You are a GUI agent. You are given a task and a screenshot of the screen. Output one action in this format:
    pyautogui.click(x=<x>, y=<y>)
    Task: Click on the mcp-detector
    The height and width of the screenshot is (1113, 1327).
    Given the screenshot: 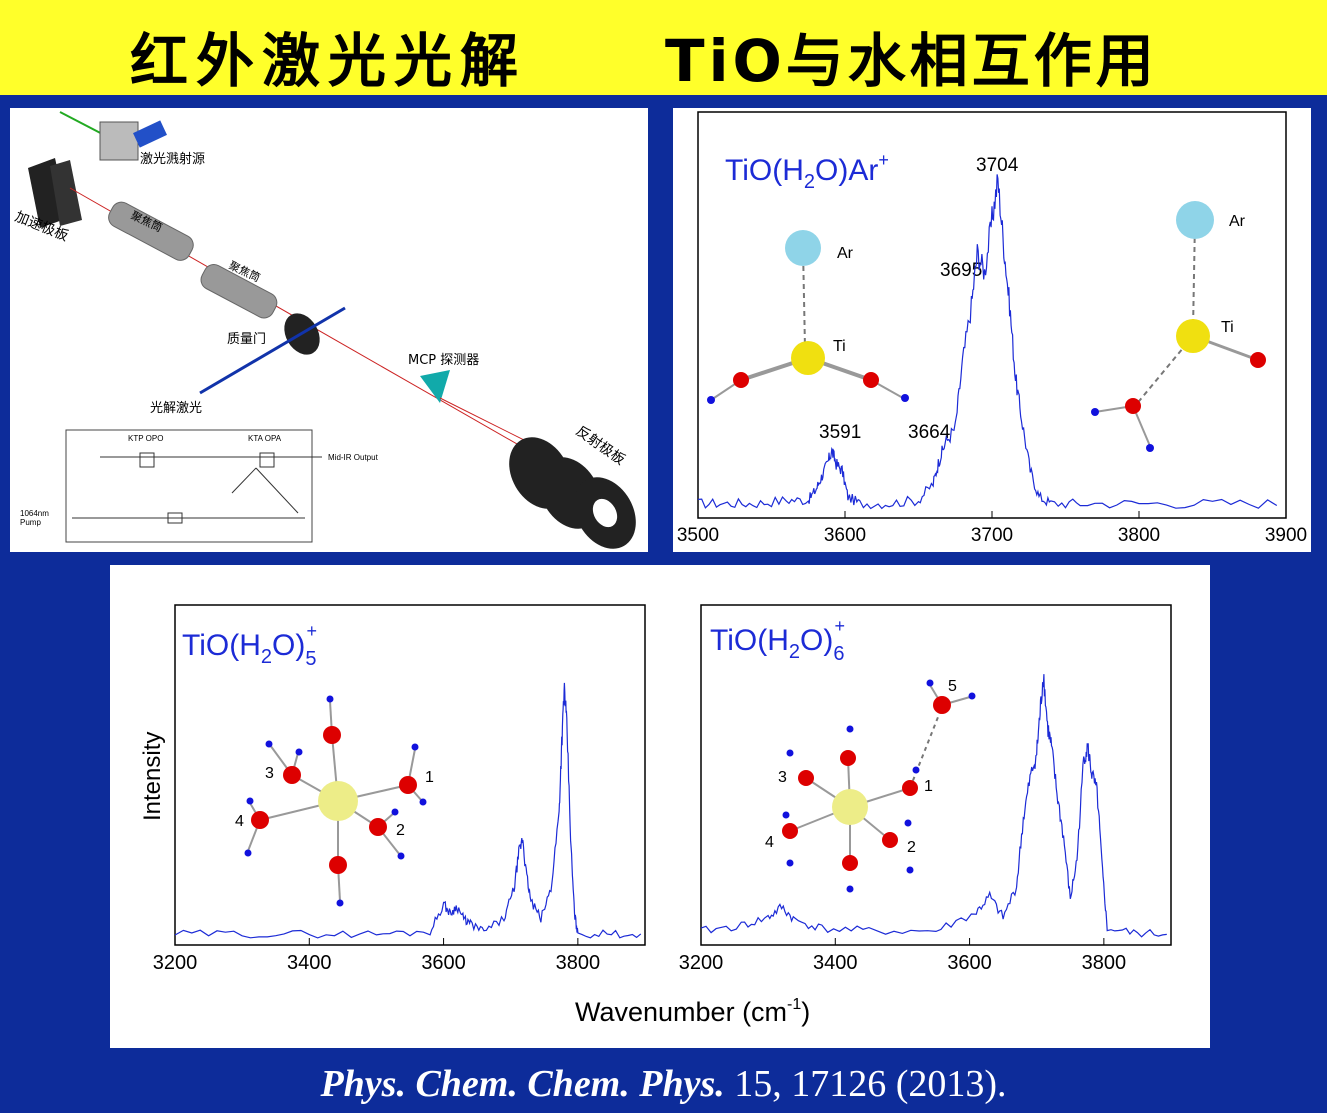 What is the action you would take?
    pyautogui.click(x=435, y=386)
    